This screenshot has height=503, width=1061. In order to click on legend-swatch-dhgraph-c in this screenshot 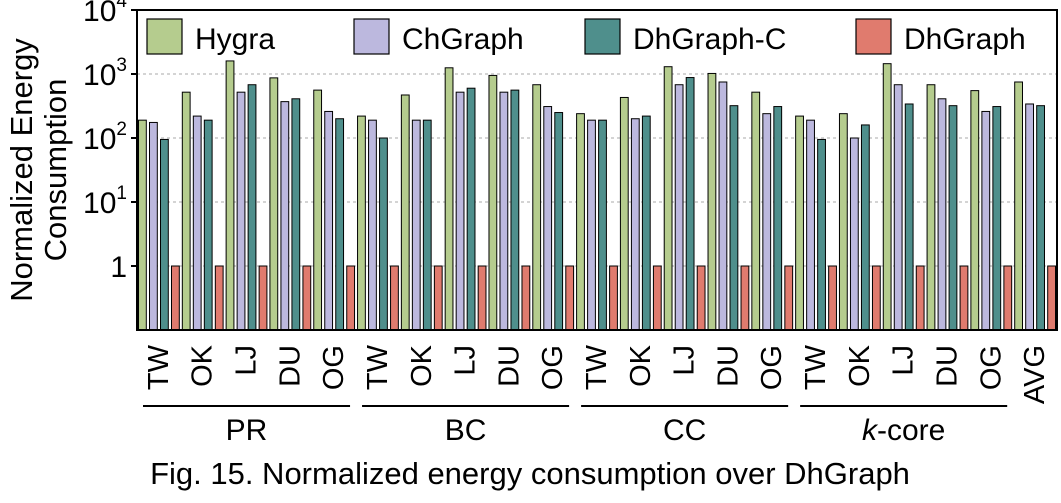, I will do `click(602, 36)`.